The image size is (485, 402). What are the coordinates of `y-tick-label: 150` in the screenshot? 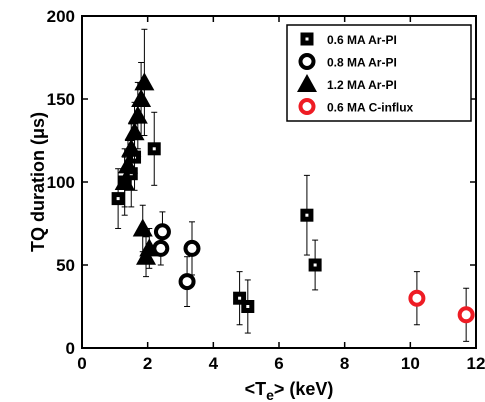 It's located at (61, 99).